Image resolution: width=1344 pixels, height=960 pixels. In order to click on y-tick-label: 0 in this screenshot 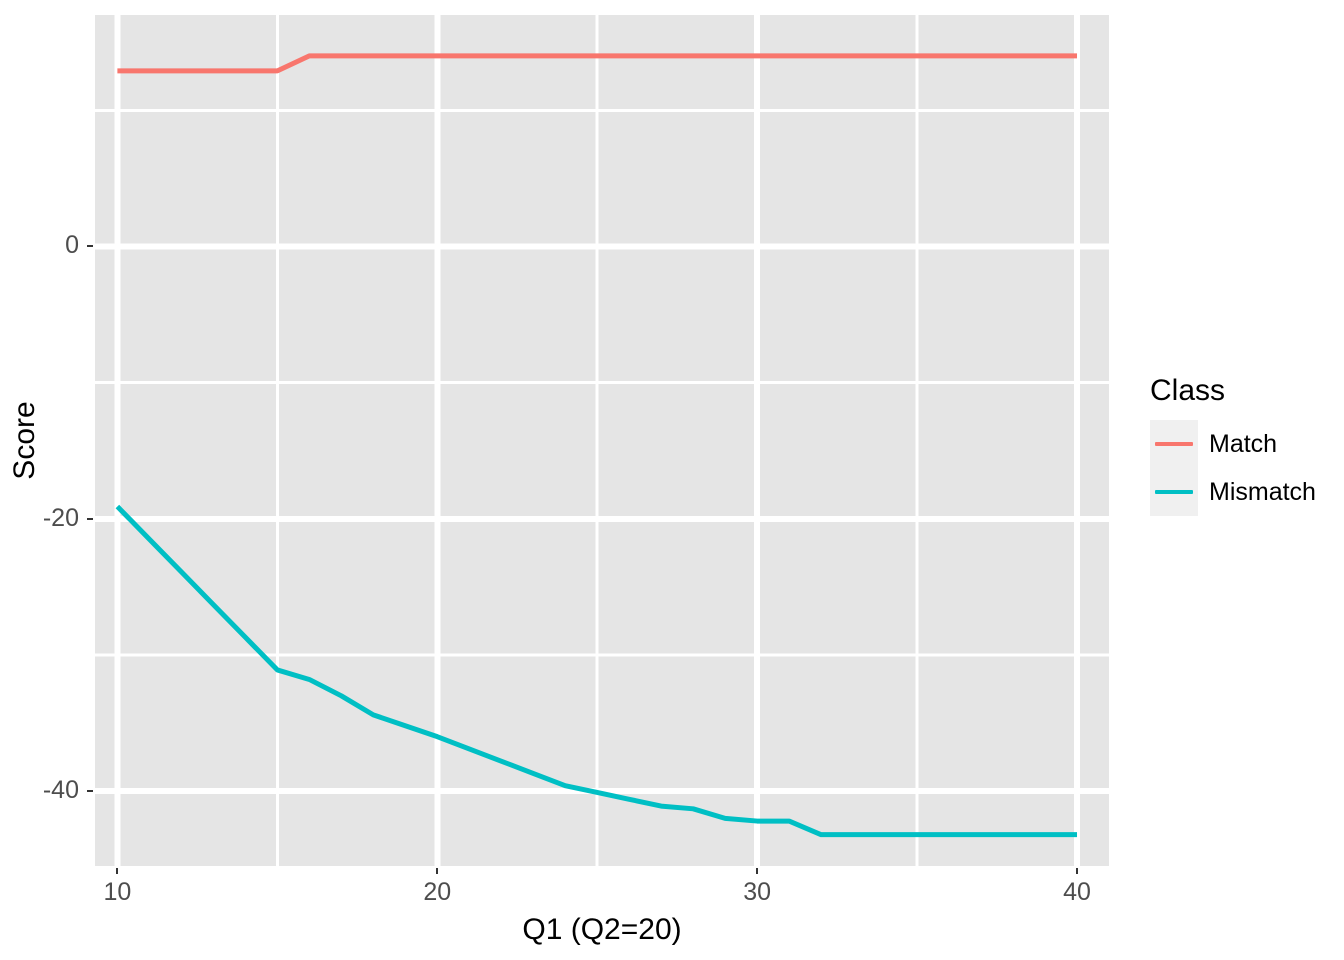, I will do `click(72, 245)`.